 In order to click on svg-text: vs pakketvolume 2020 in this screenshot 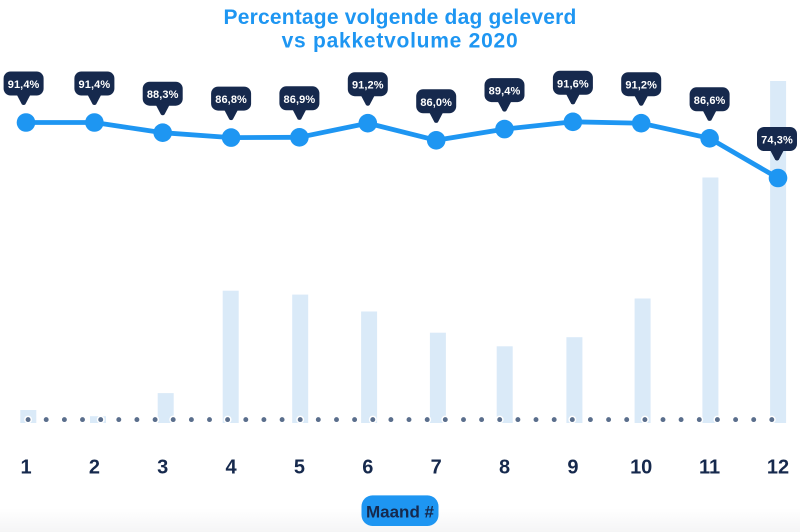, I will do `click(400, 41)`.